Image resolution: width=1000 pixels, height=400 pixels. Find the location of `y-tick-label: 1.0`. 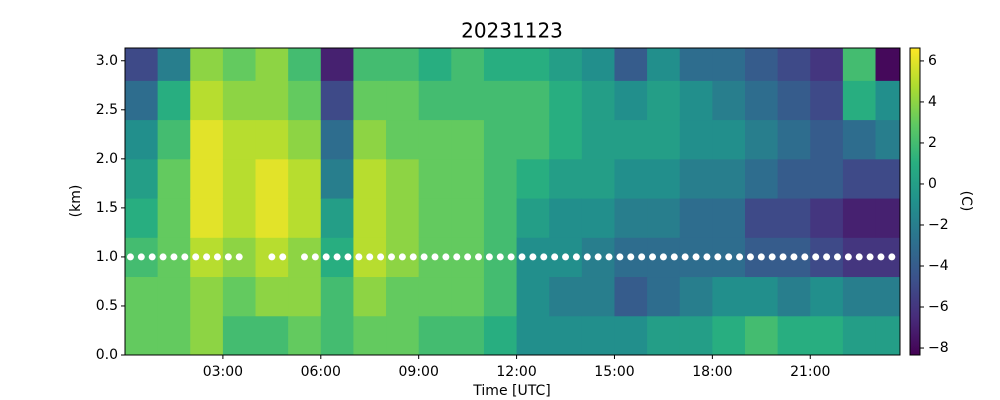

y-tick-label: 1.0 is located at coordinates (107, 257).